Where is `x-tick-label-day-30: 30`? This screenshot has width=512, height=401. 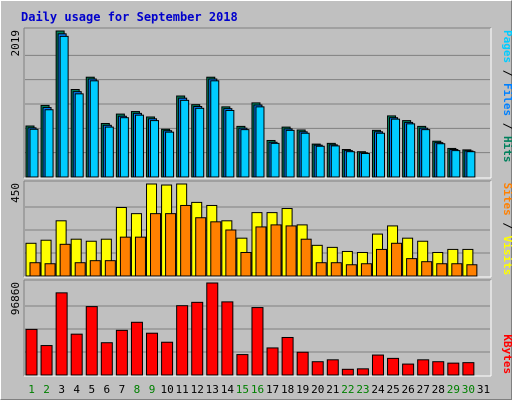 x-tick-label-day-30: 30 is located at coordinates (468, 389).